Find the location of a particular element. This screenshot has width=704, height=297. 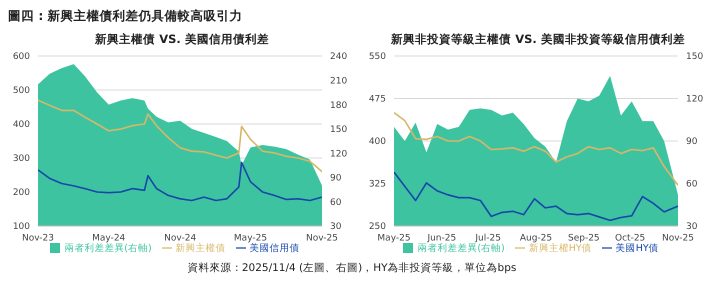

legend-label: 新興主權HY債 is located at coordinates (560, 248).